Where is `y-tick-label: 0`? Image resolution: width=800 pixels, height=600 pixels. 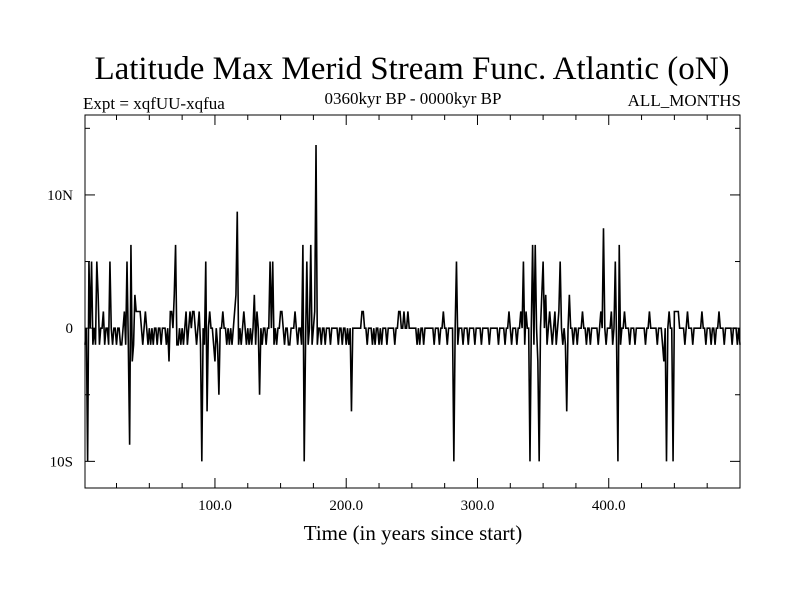
y-tick-label: 0 is located at coordinates (70, 329).